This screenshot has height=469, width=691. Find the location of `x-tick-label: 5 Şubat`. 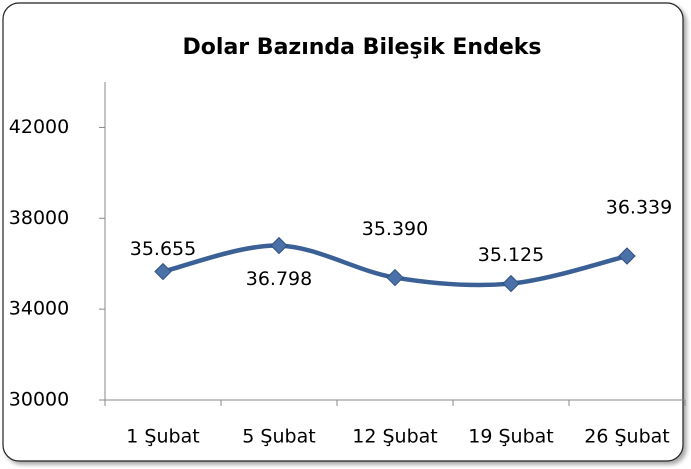

x-tick-label: 5 Şubat is located at coordinates (278, 437).